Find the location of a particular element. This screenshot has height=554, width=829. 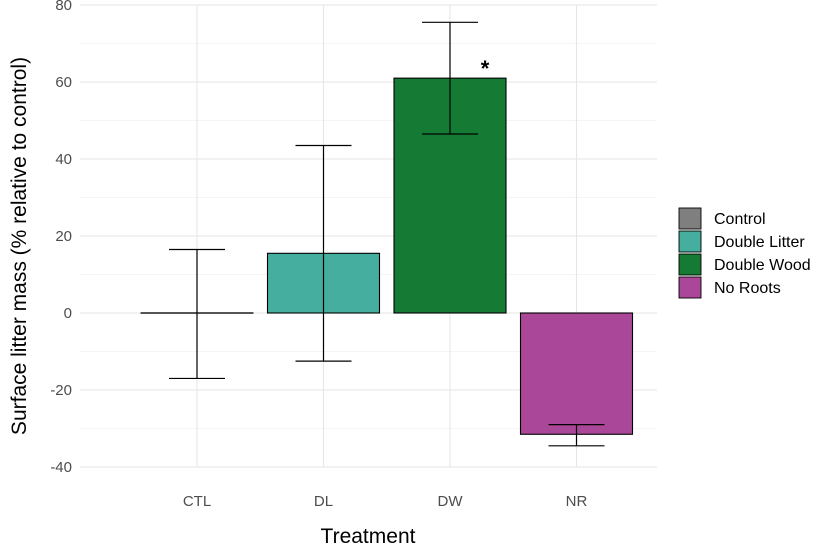

bar-nr is located at coordinates (576, 373).